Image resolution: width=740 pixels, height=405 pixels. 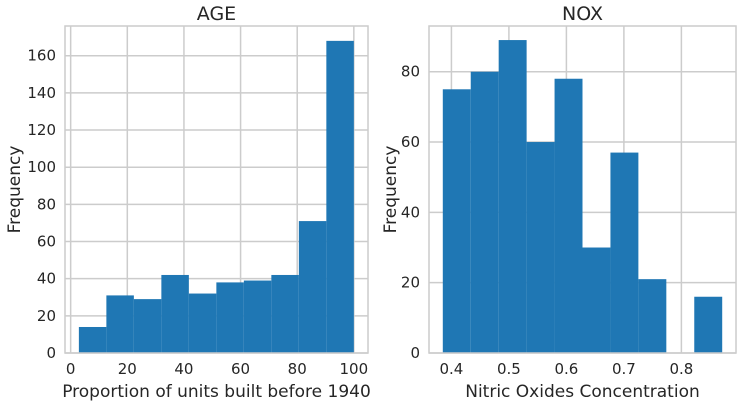 What do you see at coordinates (216, 14) in the screenshot?
I see `chart-title: AGE` at bounding box center [216, 14].